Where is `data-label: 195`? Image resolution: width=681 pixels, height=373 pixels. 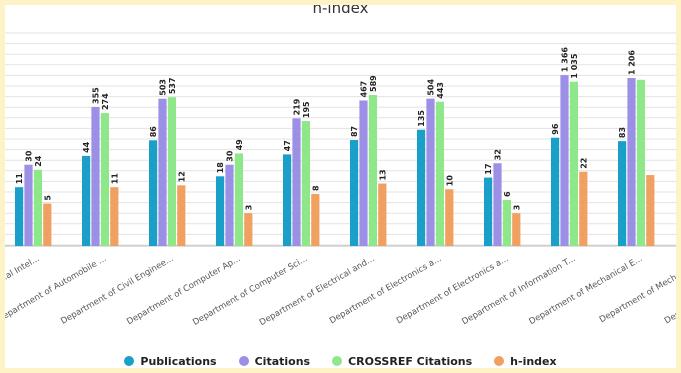 data-label: 195 is located at coordinates (306, 109).